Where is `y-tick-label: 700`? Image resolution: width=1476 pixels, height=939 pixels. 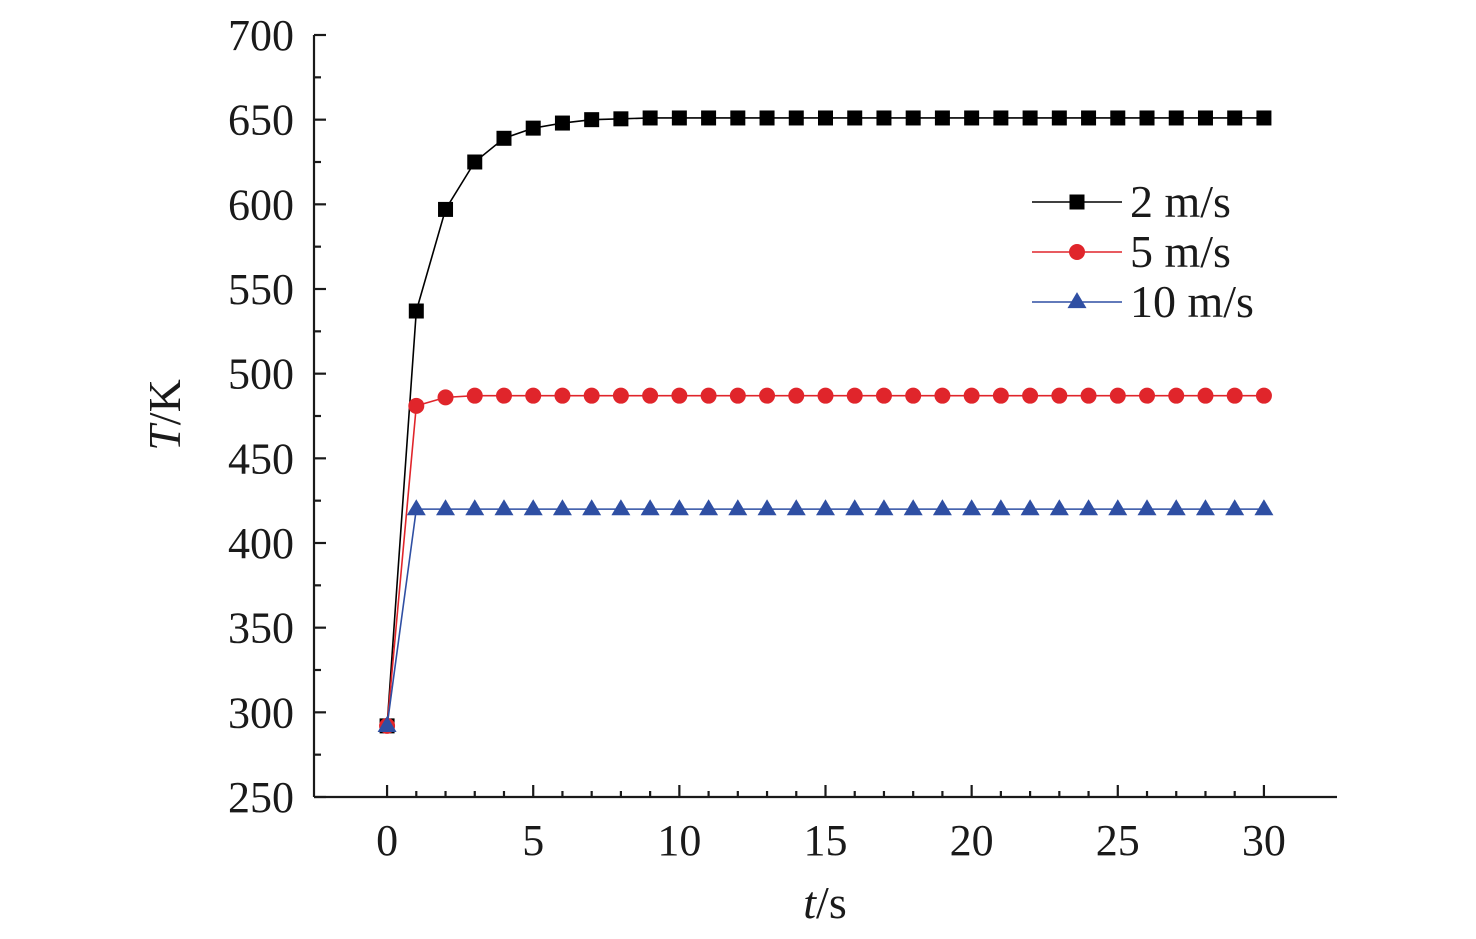
y-tick-label: 700 is located at coordinates (261, 35).